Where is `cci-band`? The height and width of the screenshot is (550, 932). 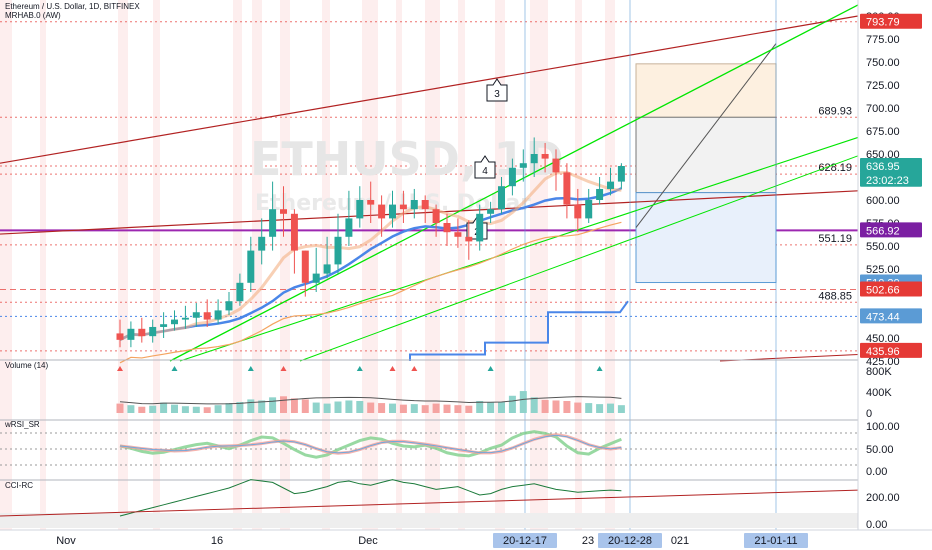
cci-band is located at coordinates (429, 520).